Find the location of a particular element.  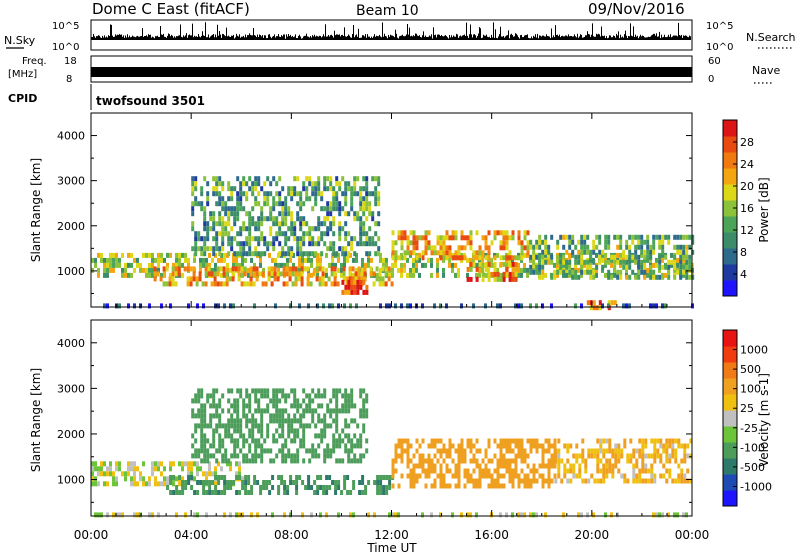

y-tick-label: 3000 is located at coordinates (71, 388).